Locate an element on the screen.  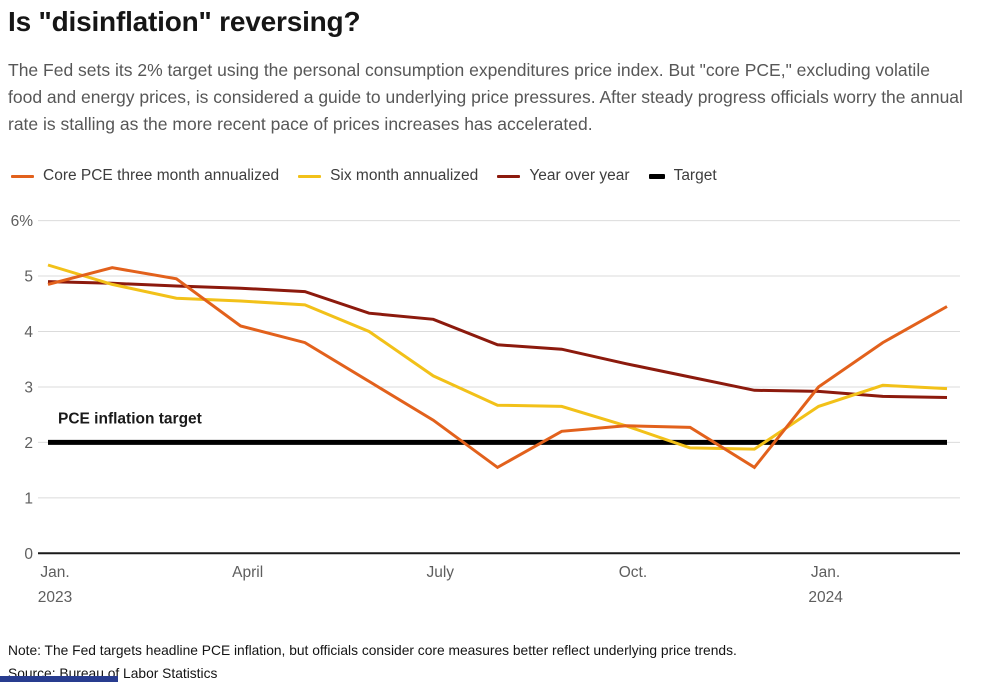
y-tick-6: 6% is located at coordinates (22, 221).